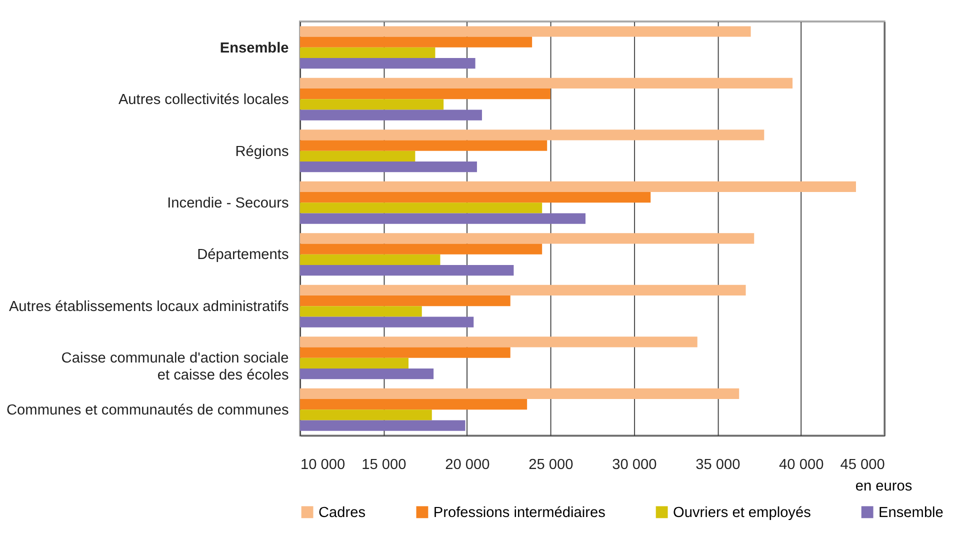  What do you see at coordinates (634, 465) in the screenshot?
I see `x-tick-label: 30 000` at bounding box center [634, 465].